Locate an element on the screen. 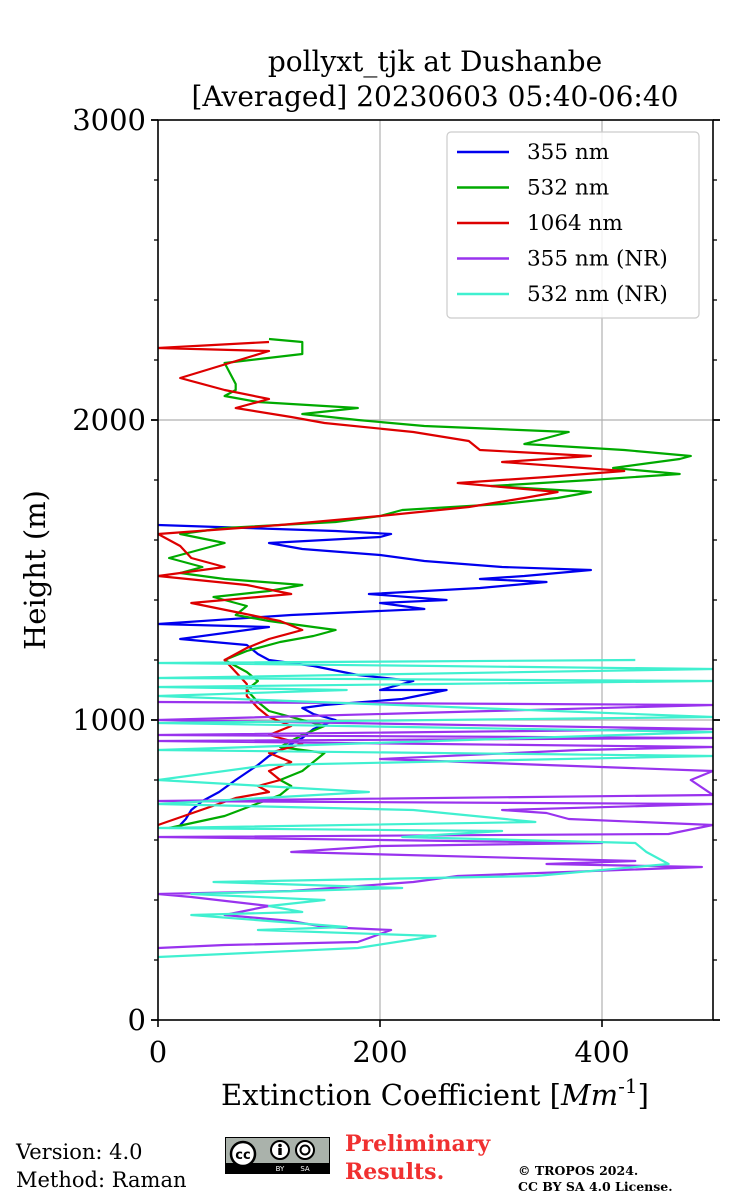  x-axis-label: Extinction Coefficient [Mm-1] is located at coordinates (435, 1093).